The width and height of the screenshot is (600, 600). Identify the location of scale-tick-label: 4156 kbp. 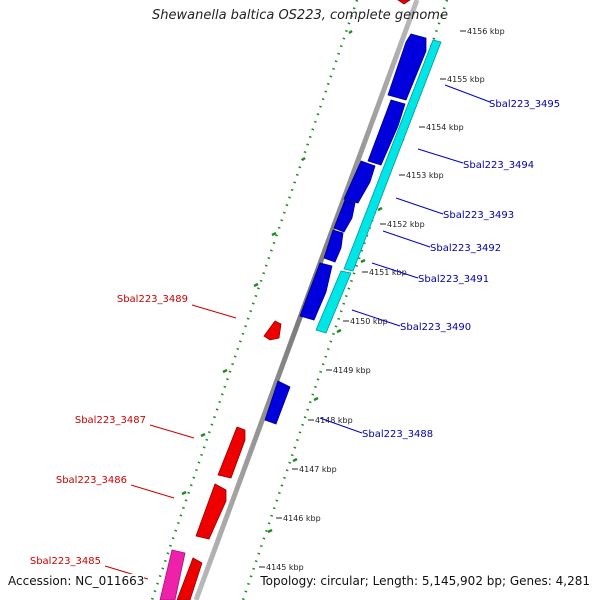
(486, 31).